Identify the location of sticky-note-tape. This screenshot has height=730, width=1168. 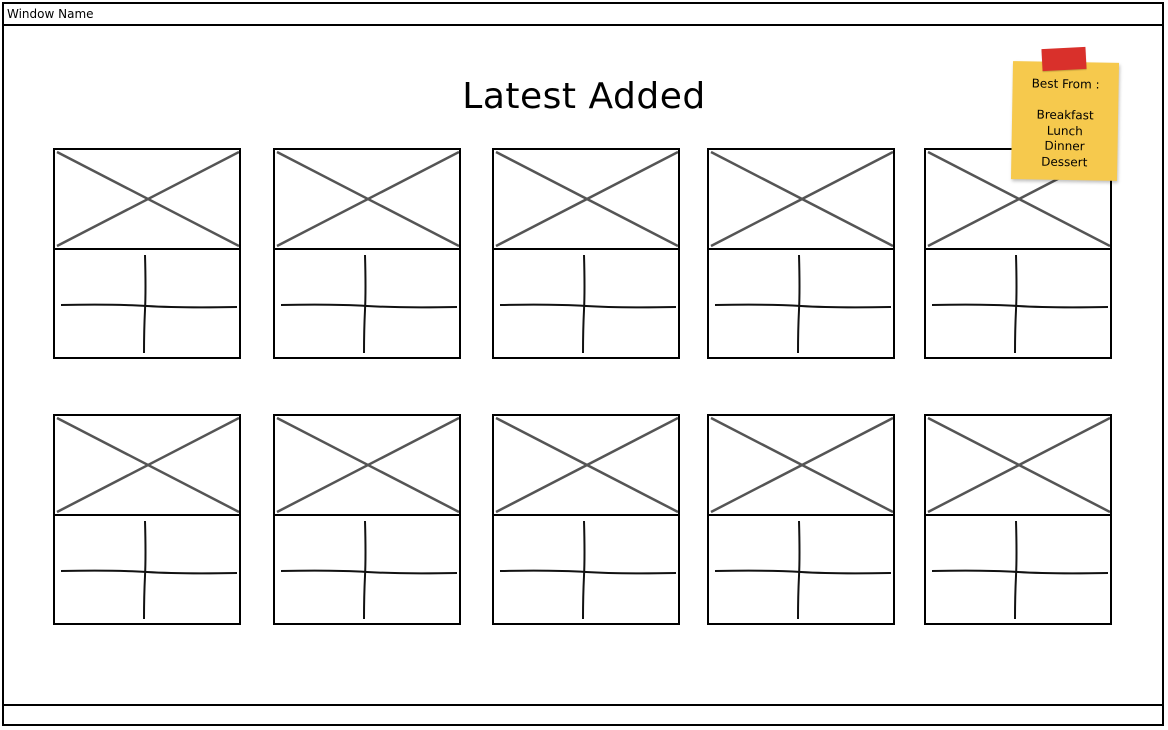
(1064, 59).